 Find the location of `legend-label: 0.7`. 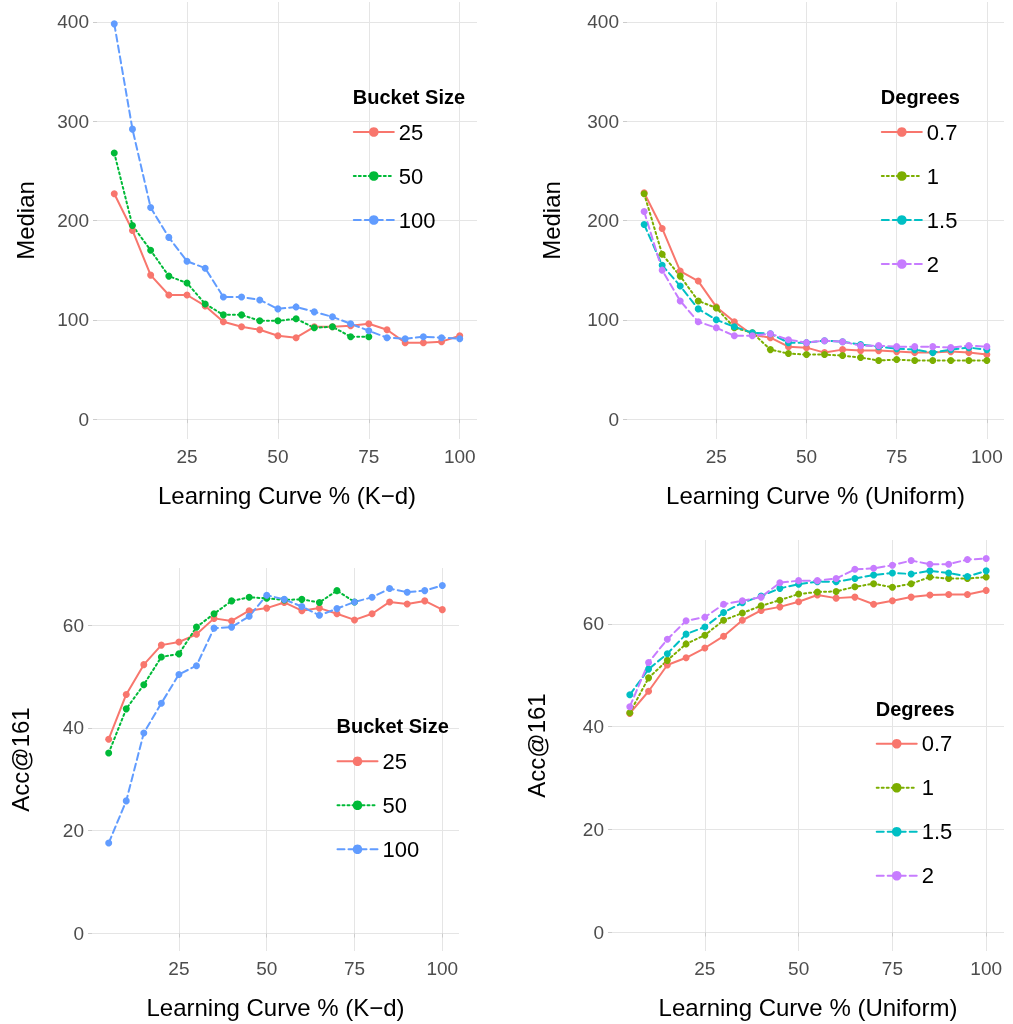

legend-label: 0.7 is located at coordinates (937, 744).